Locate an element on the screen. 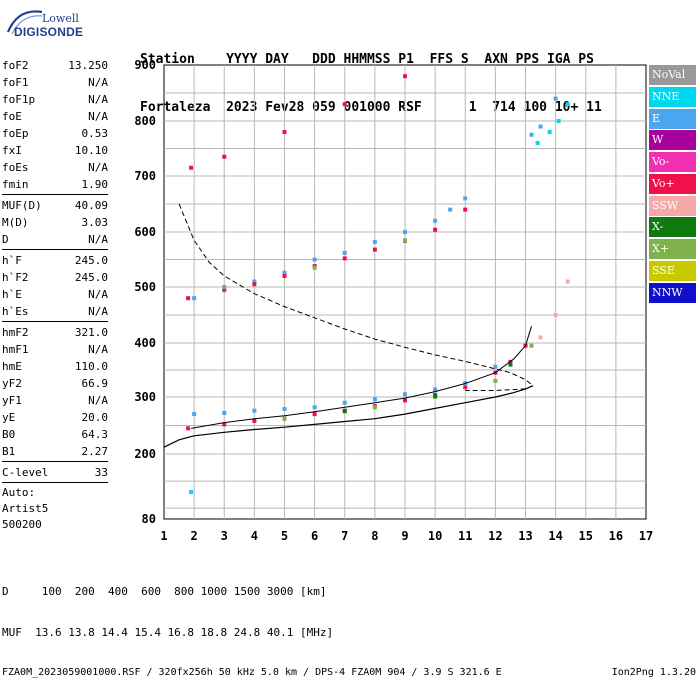  y-tick-label: 700 is located at coordinates (145, 176).